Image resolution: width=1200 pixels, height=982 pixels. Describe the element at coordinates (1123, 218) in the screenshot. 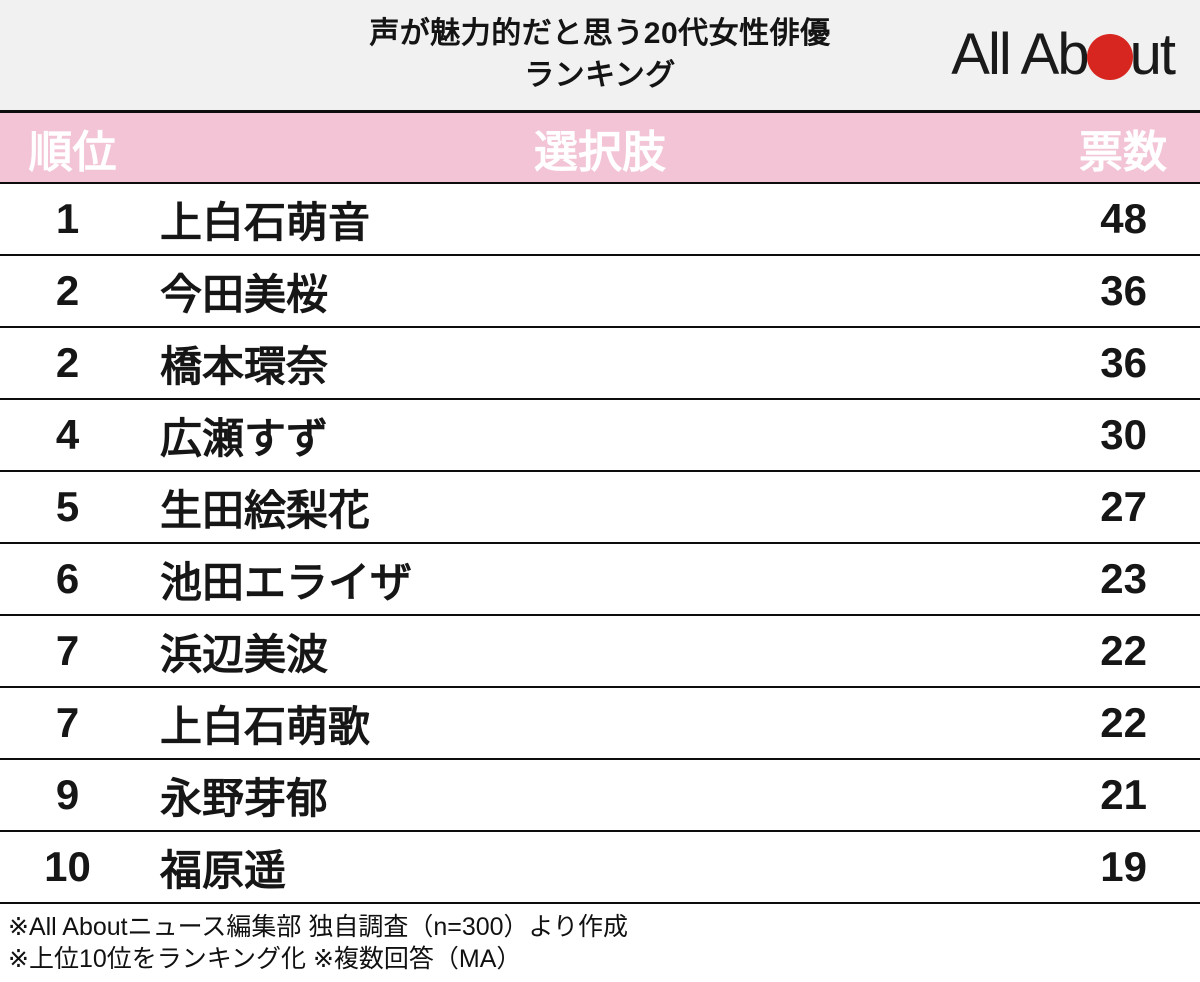

I see `votes-cell: 48` at that location.